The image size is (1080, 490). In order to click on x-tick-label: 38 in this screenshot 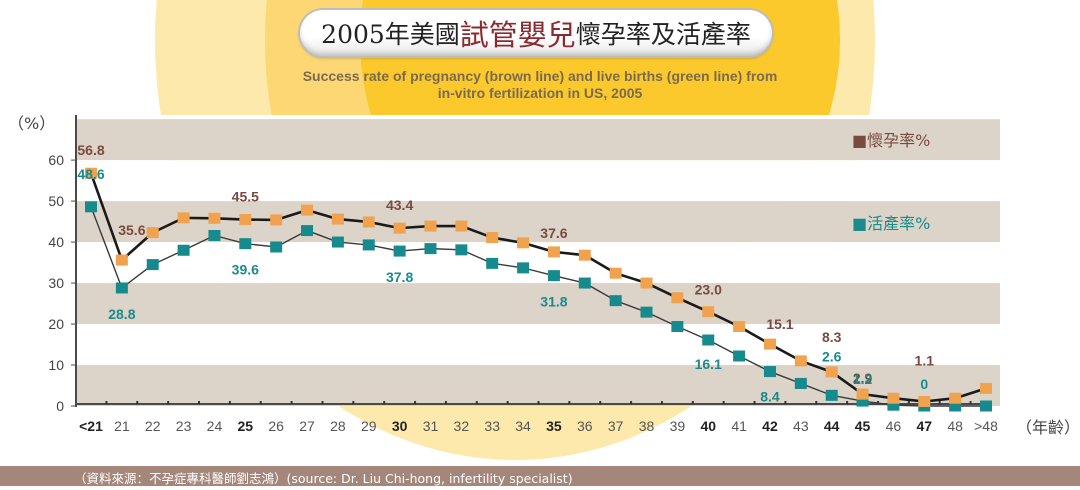, I will do `click(647, 426)`.